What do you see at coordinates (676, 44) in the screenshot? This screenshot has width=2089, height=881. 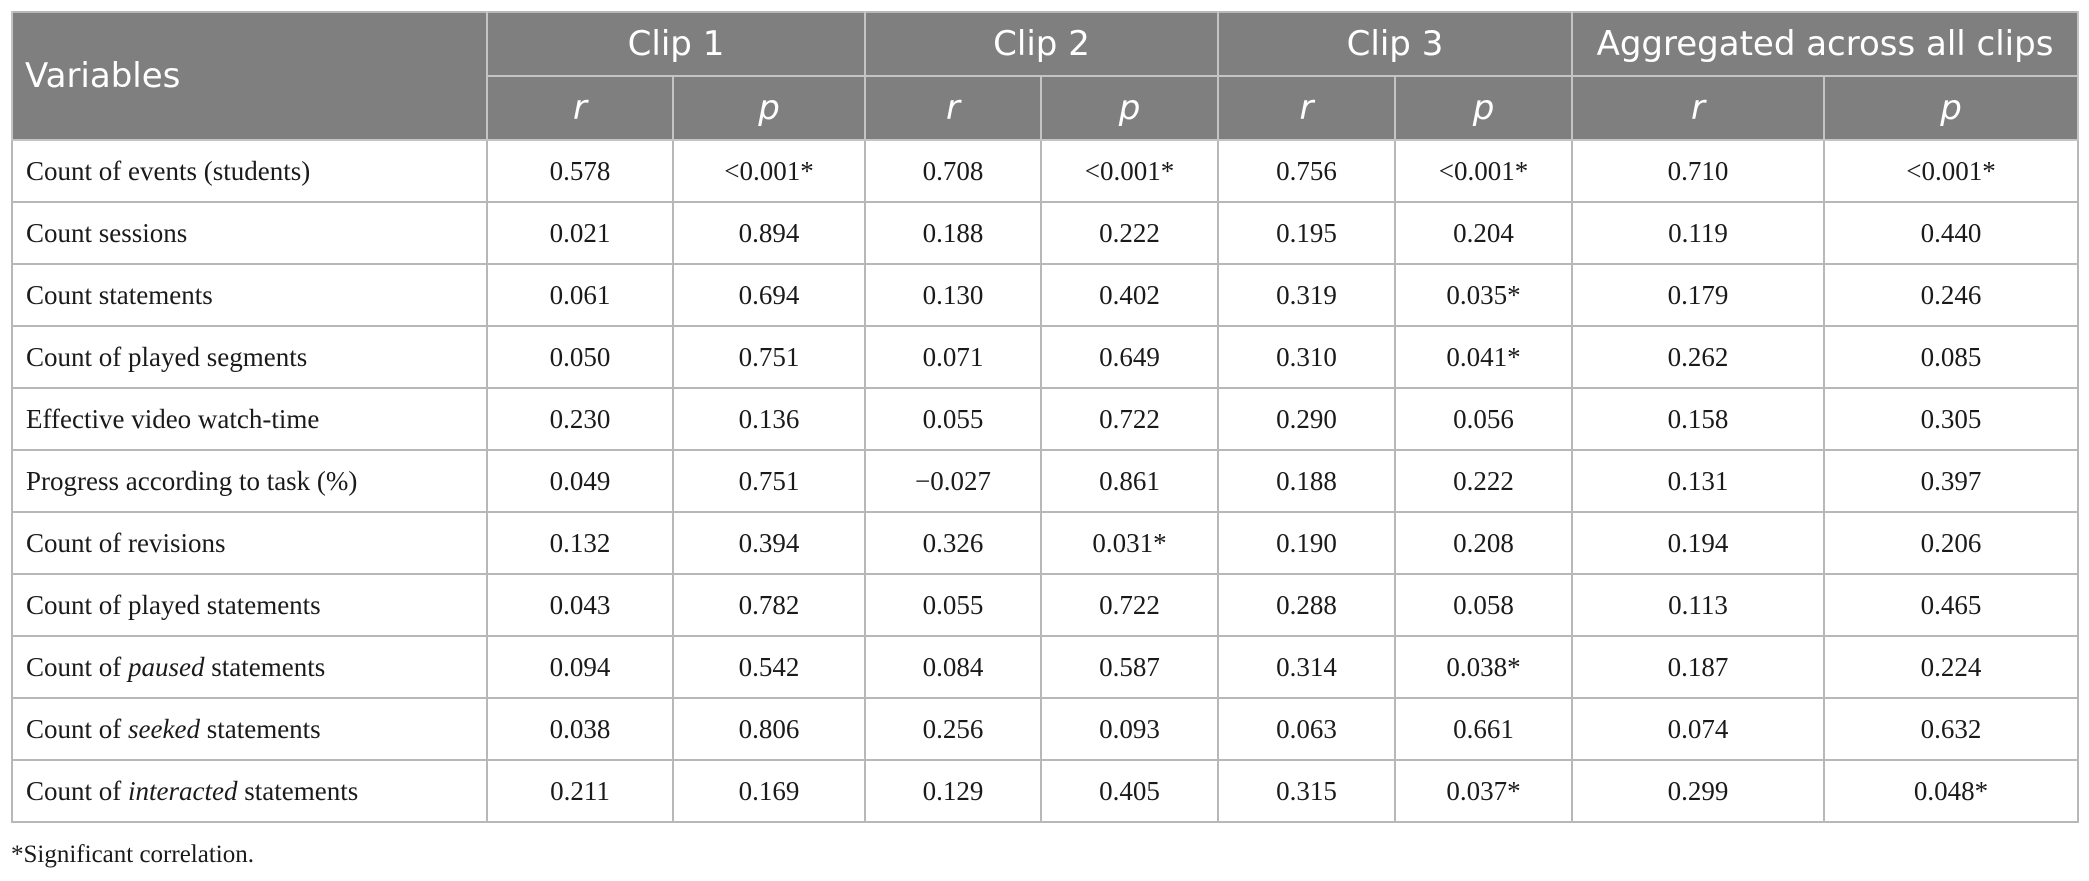 I see `clip-1-header: Clip 1` at bounding box center [676, 44].